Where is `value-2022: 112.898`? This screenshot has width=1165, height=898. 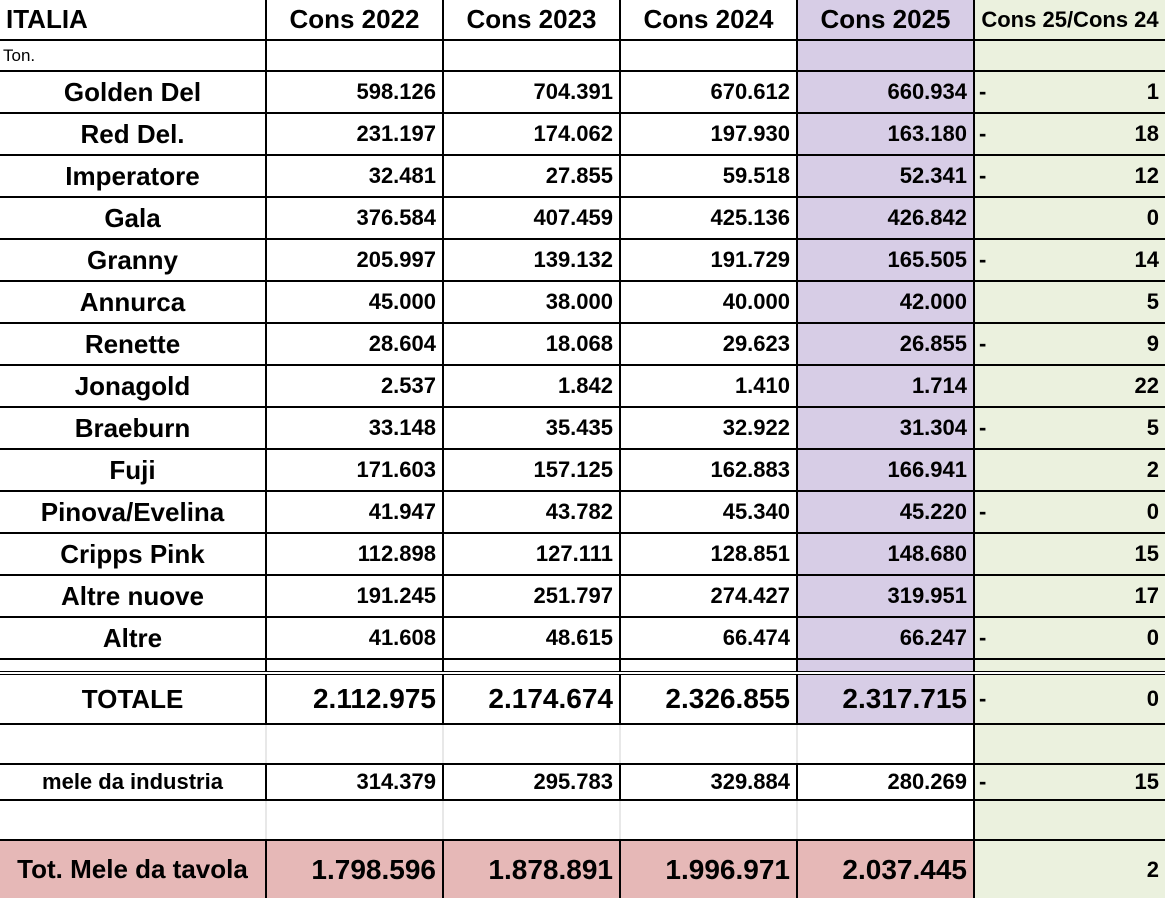
value-2022: 112.898 is located at coordinates (354, 554).